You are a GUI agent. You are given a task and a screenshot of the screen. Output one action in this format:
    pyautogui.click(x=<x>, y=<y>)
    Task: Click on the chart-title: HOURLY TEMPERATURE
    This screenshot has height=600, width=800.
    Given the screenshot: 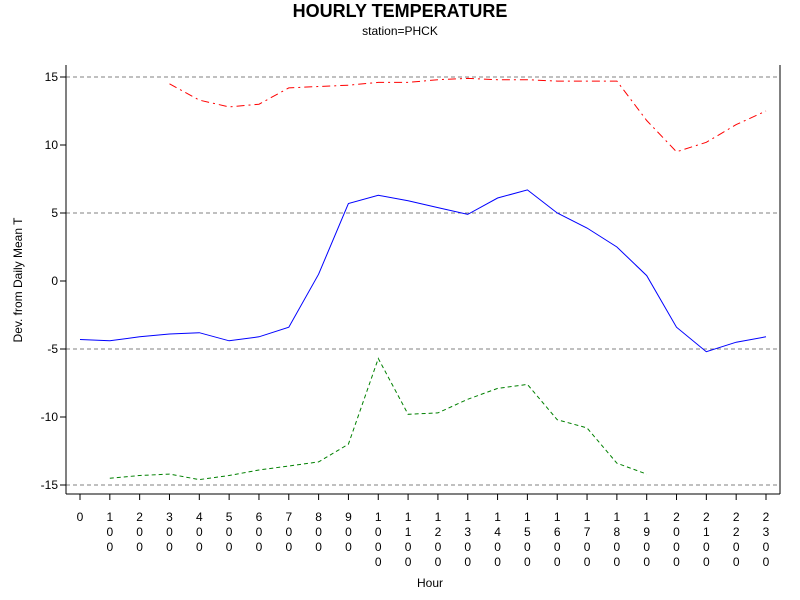 What is the action you would take?
    pyautogui.click(x=400, y=11)
    